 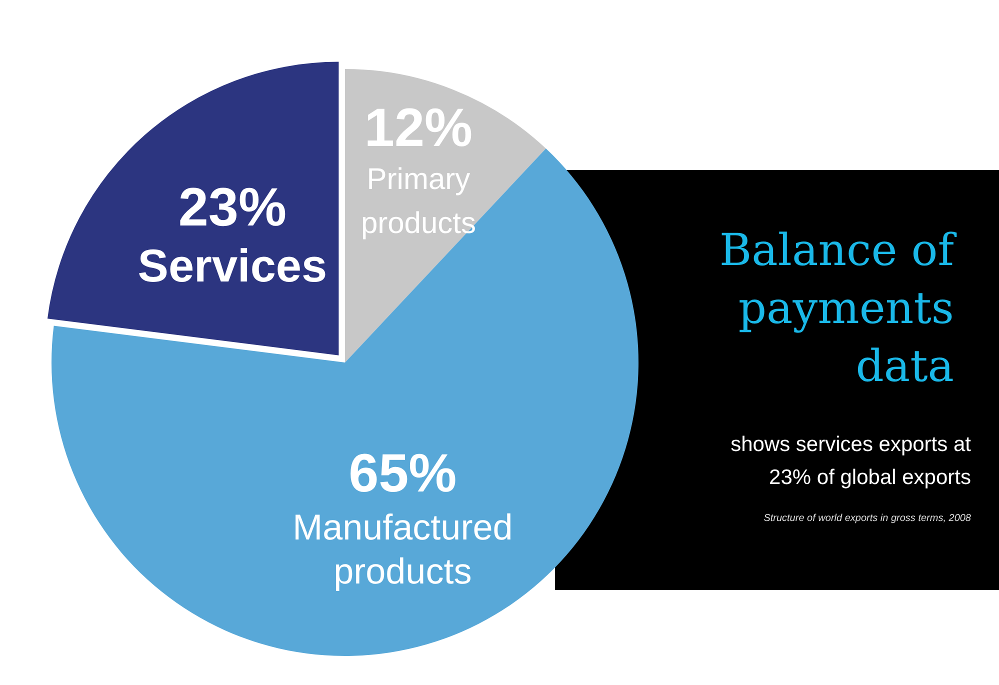 I want to click on slice-label: Services, so click(x=233, y=265).